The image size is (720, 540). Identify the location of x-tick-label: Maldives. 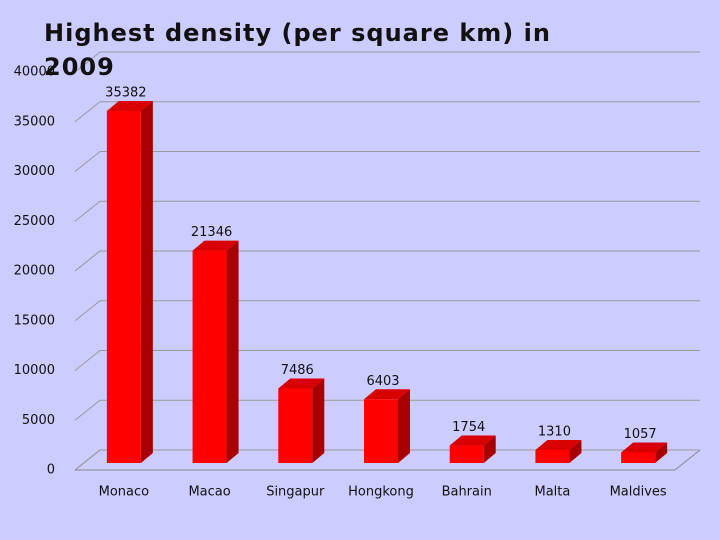
(638, 492).